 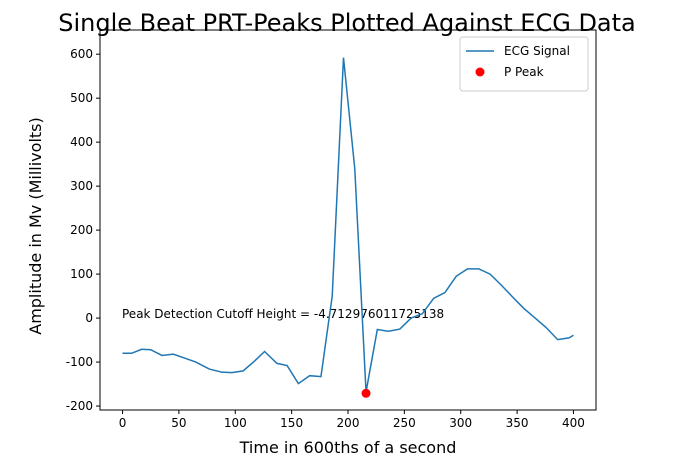 What do you see at coordinates (81, 142) in the screenshot?
I see `y-tick-label: 400` at bounding box center [81, 142].